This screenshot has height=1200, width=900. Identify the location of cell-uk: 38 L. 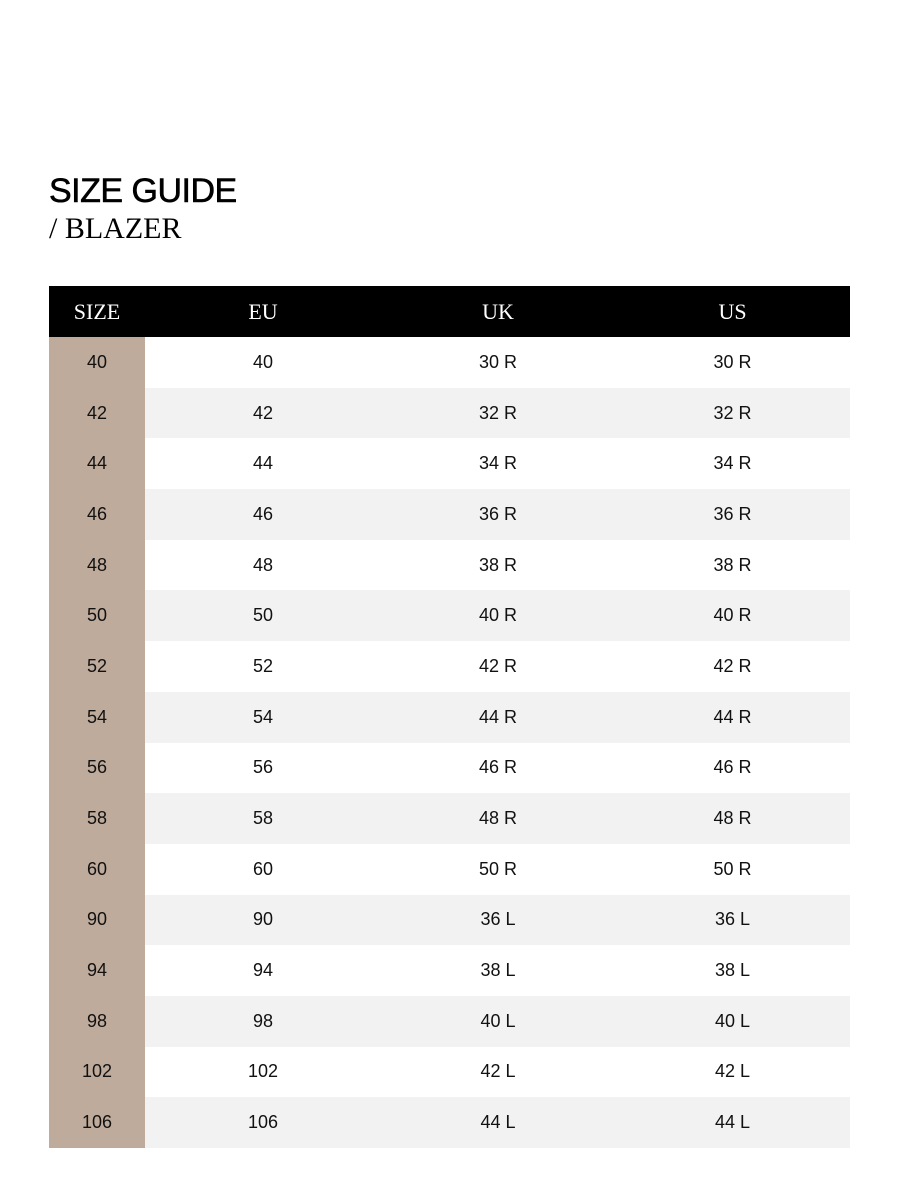
(498, 970).